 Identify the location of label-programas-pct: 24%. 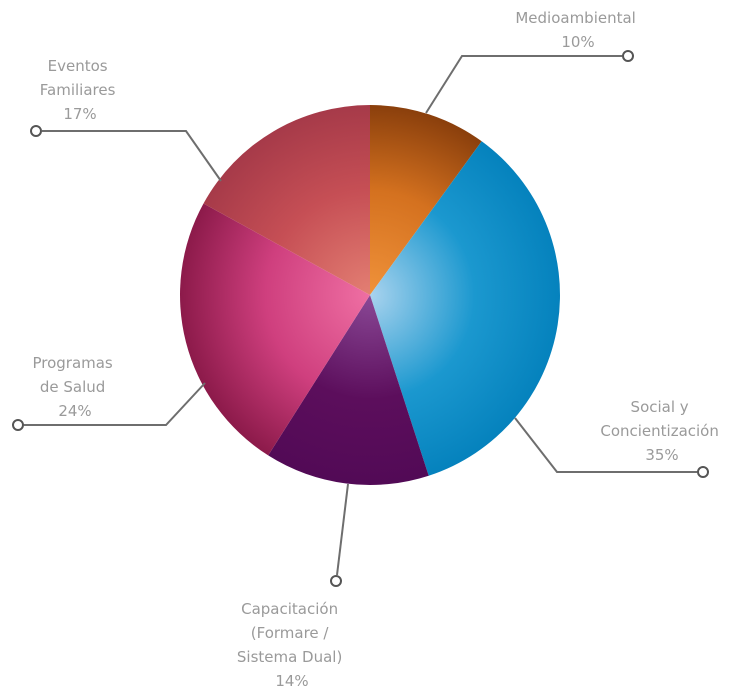
(74, 411).